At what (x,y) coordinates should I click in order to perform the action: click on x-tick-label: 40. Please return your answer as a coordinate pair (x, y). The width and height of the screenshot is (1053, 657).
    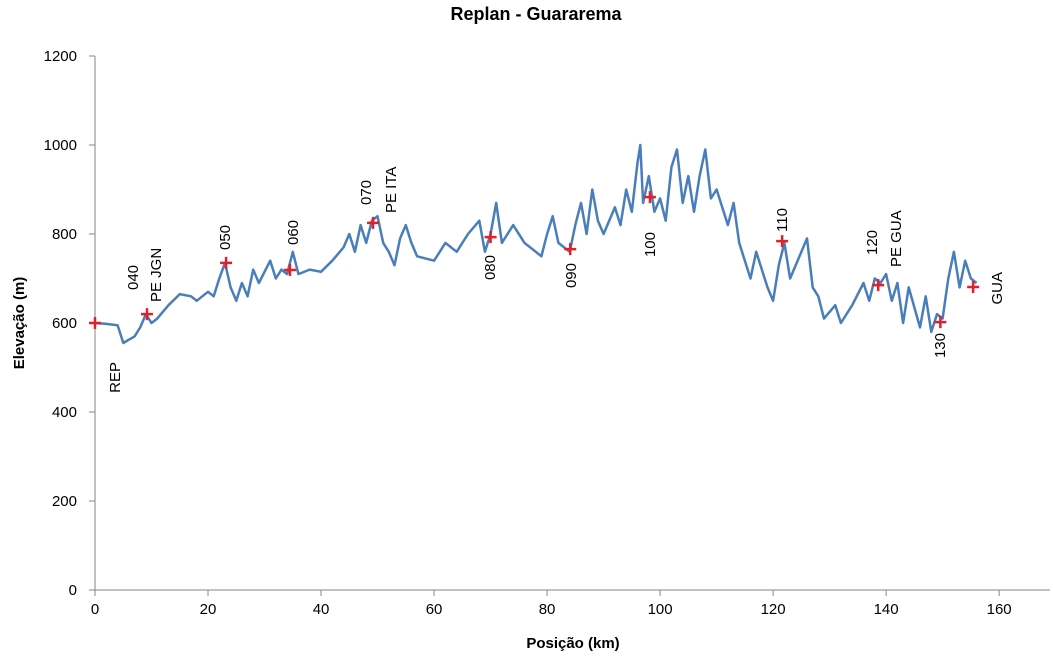
    Looking at the image, I should click on (321, 609).